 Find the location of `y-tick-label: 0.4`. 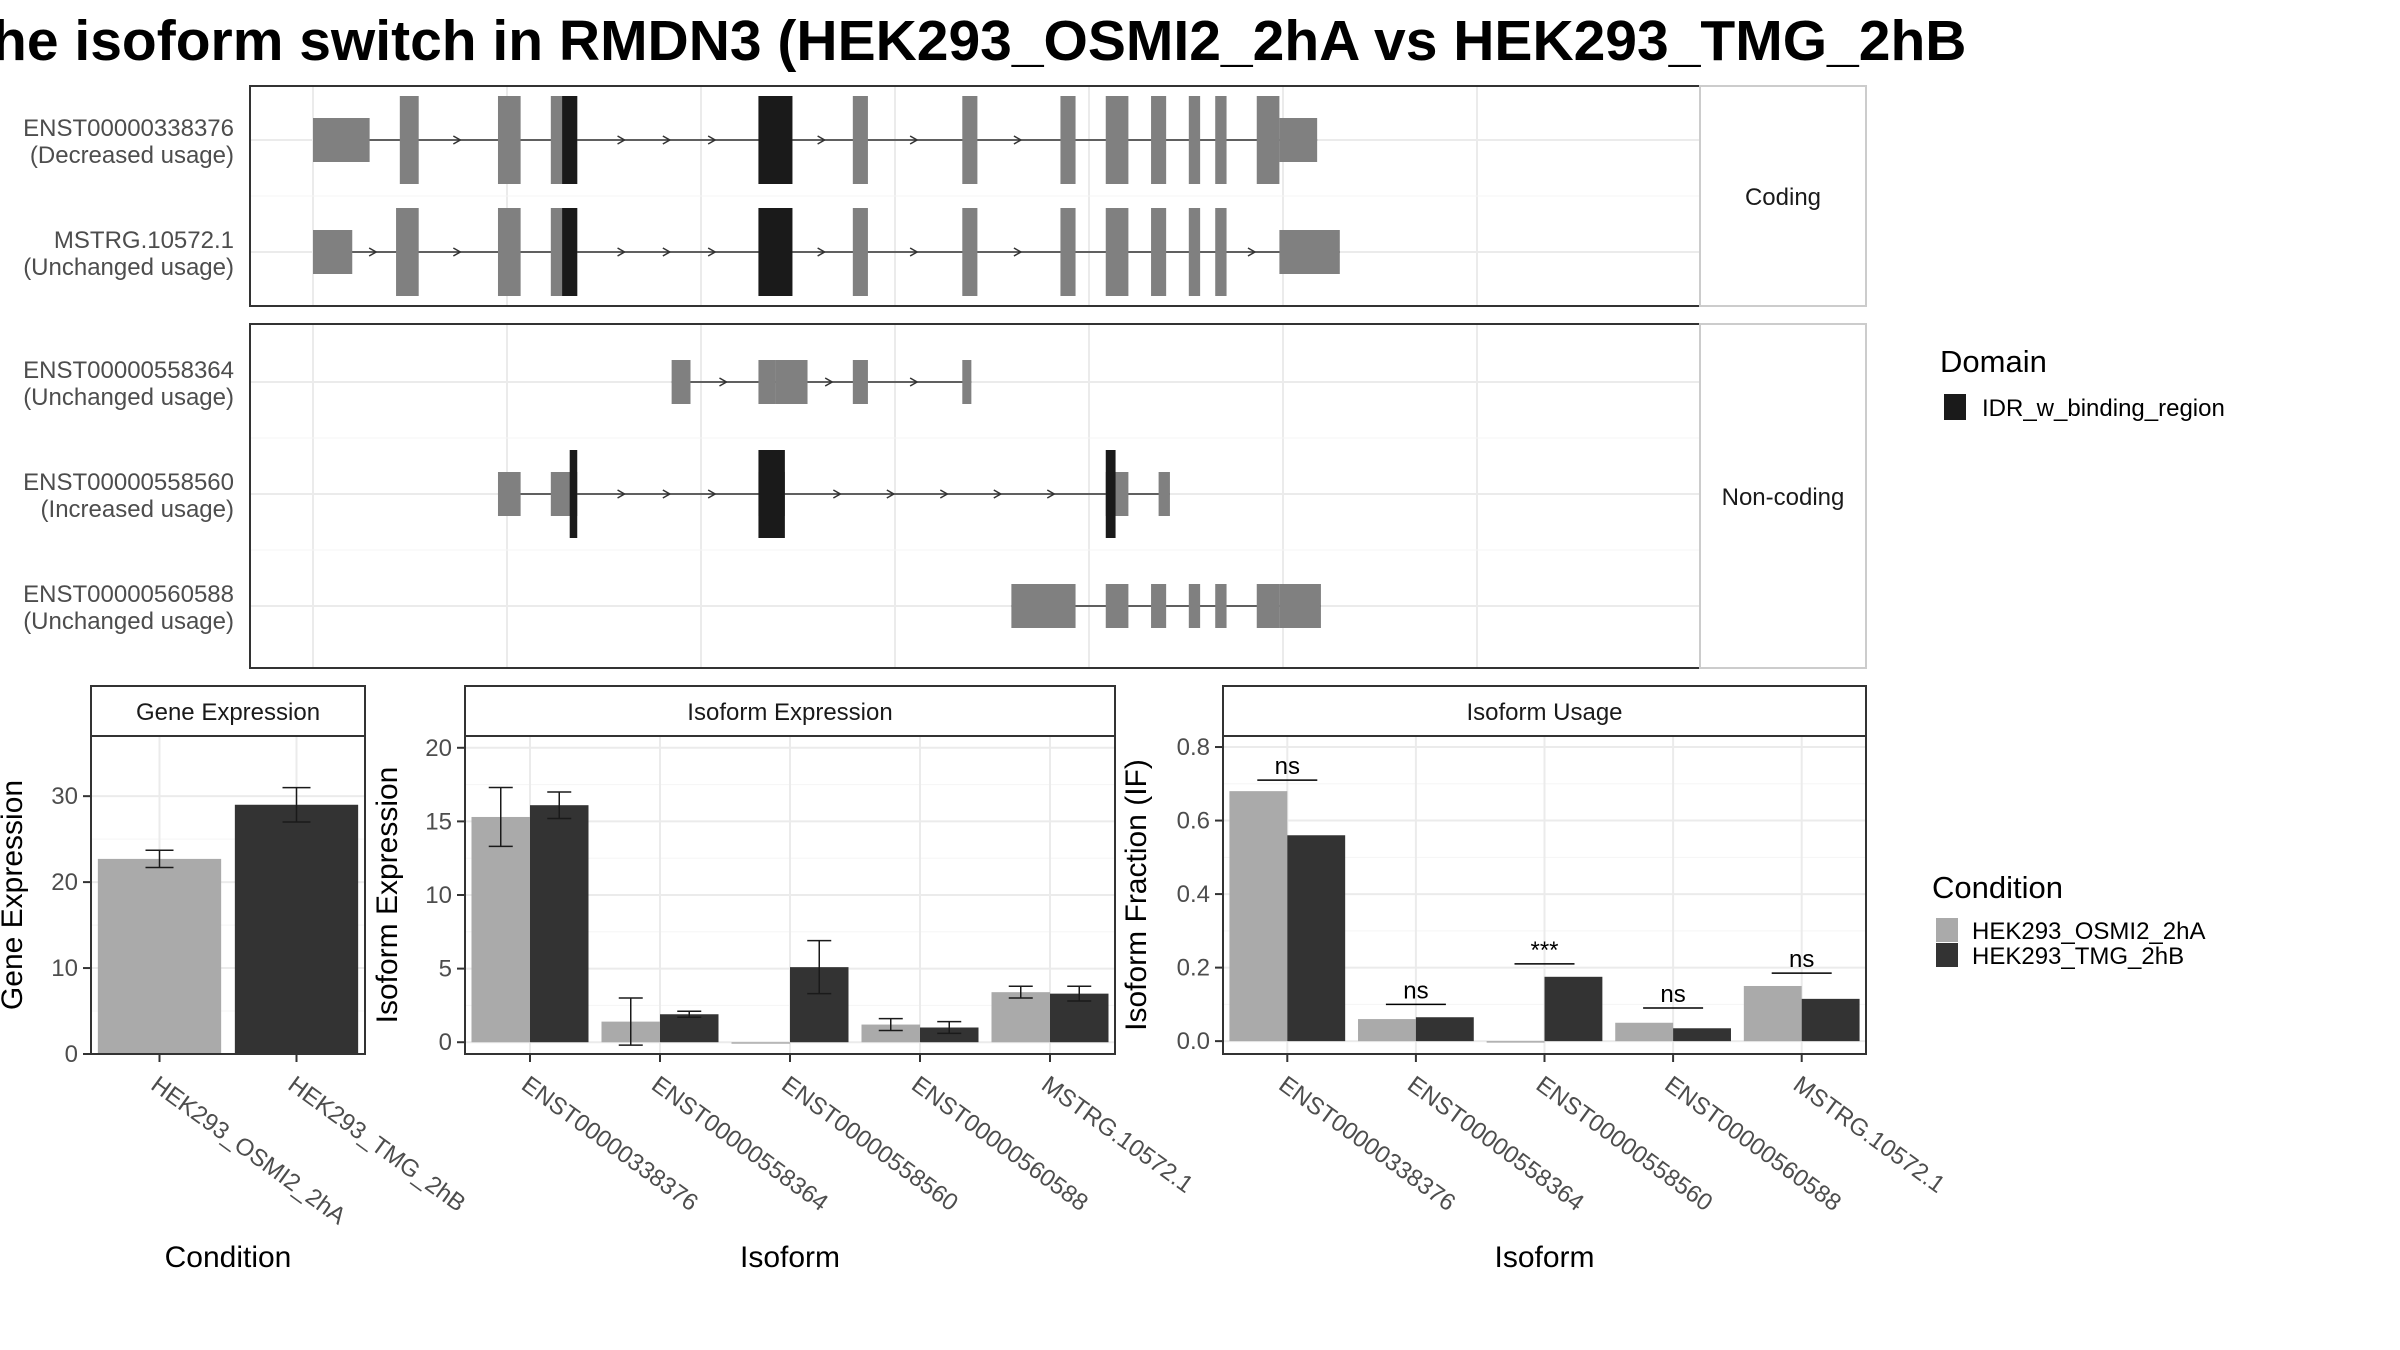

y-tick-label: 0.4 is located at coordinates (1193, 894).